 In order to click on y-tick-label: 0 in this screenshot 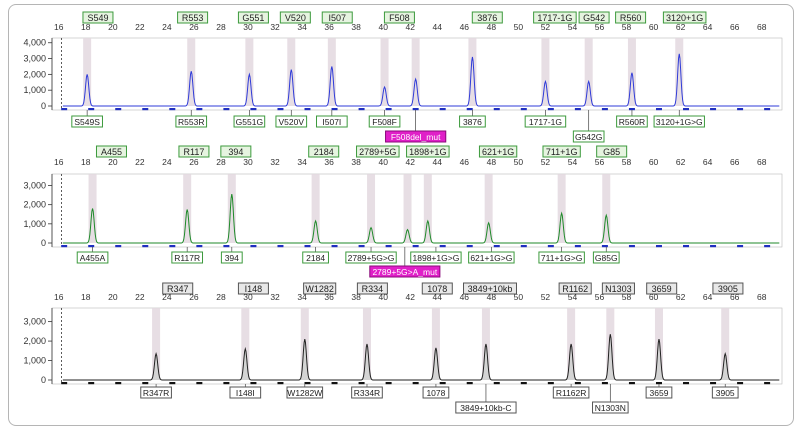, I will do `click(43, 380)`.